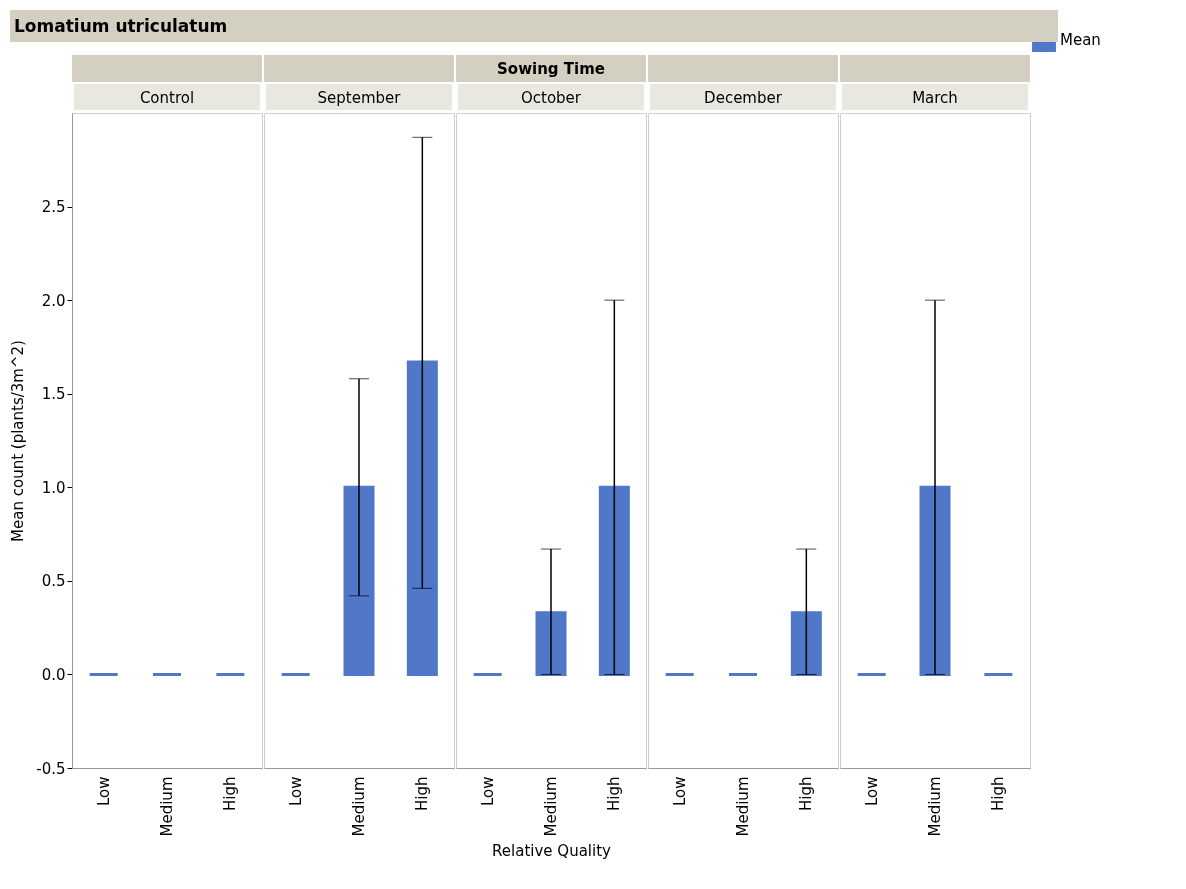  Describe the element at coordinates (935, 98) in the screenshot. I see `chart-title: March` at that location.